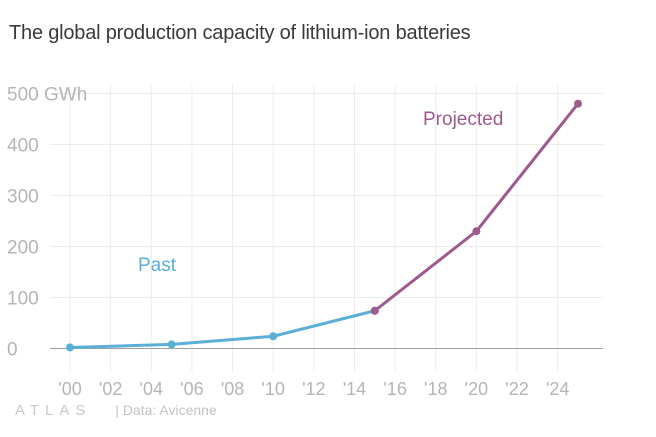 The height and width of the screenshot is (437, 656). Describe the element at coordinates (222, 329) in the screenshot. I see `series-line-past` at that location.